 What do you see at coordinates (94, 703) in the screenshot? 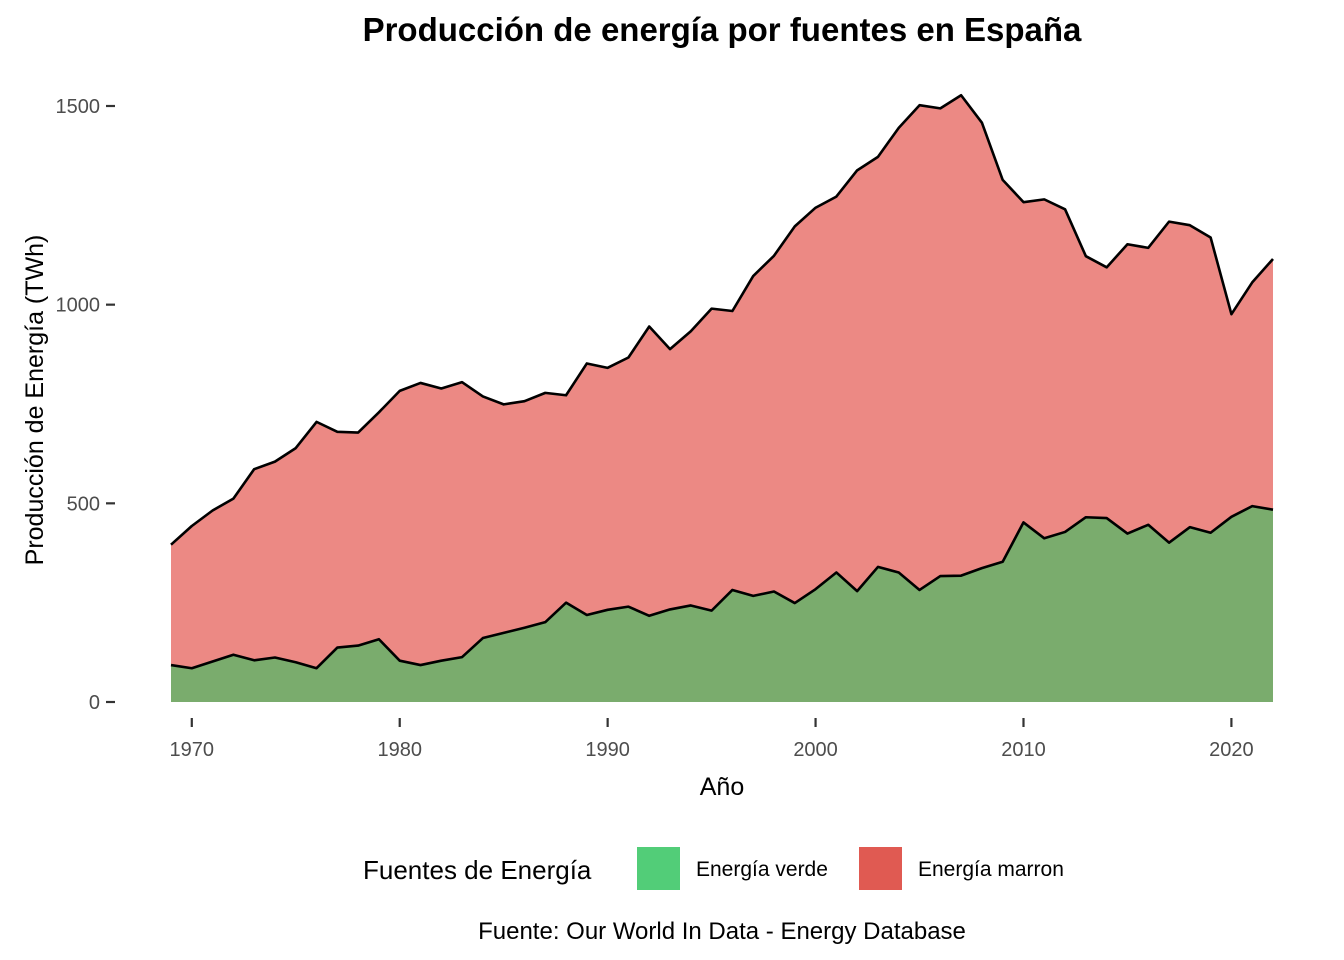
I see `y-tick-label: 0` at bounding box center [94, 703].